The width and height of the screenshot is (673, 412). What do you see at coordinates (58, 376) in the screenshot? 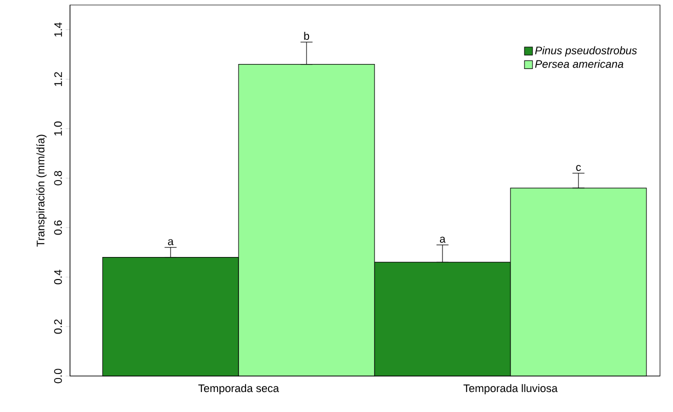
I see `y-tick-label: 0.0` at bounding box center [58, 376].